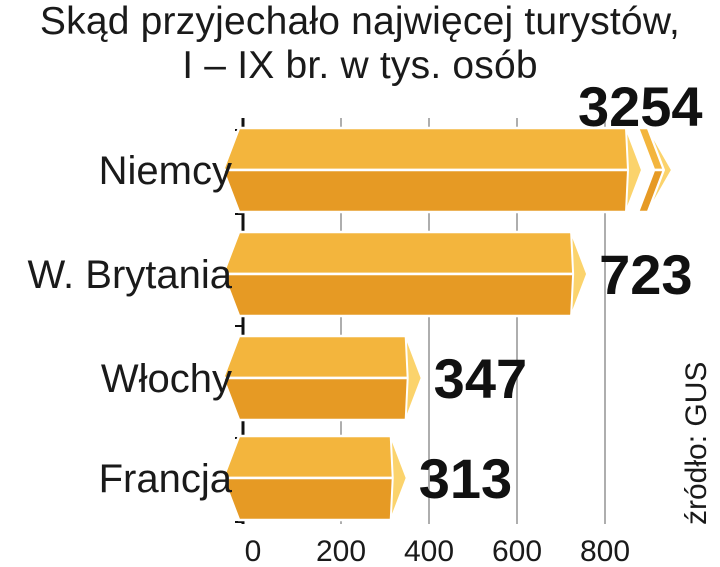  What do you see at coordinates (480, 378) in the screenshot?
I see `data-label: 347` at bounding box center [480, 378].